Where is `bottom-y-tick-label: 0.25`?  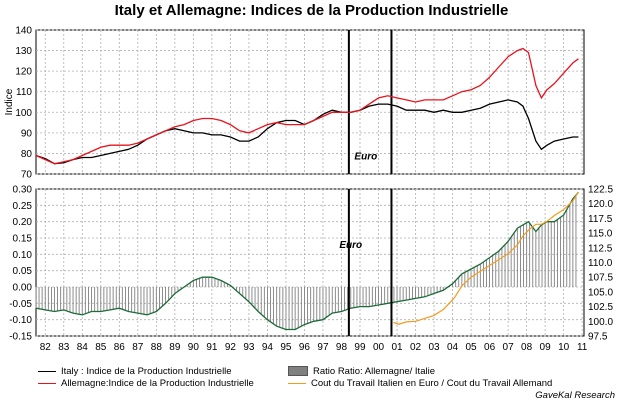 bottom-y-tick-label: 0.25 is located at coordinates (23, 206).